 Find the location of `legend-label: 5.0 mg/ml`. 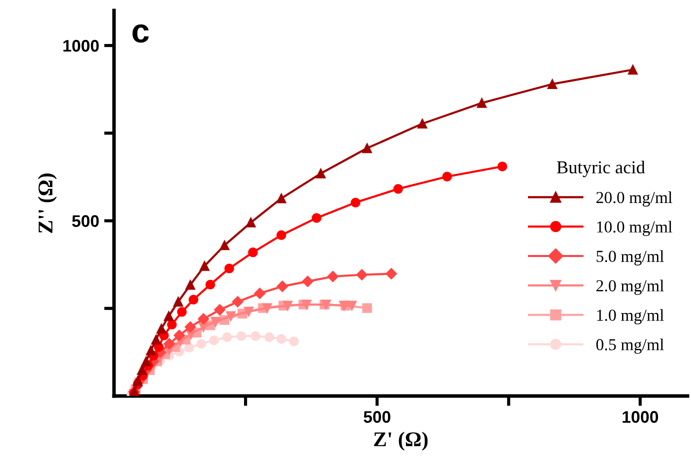

legend-label: 5.0 mg/ml is located at coordinates (630, 258).